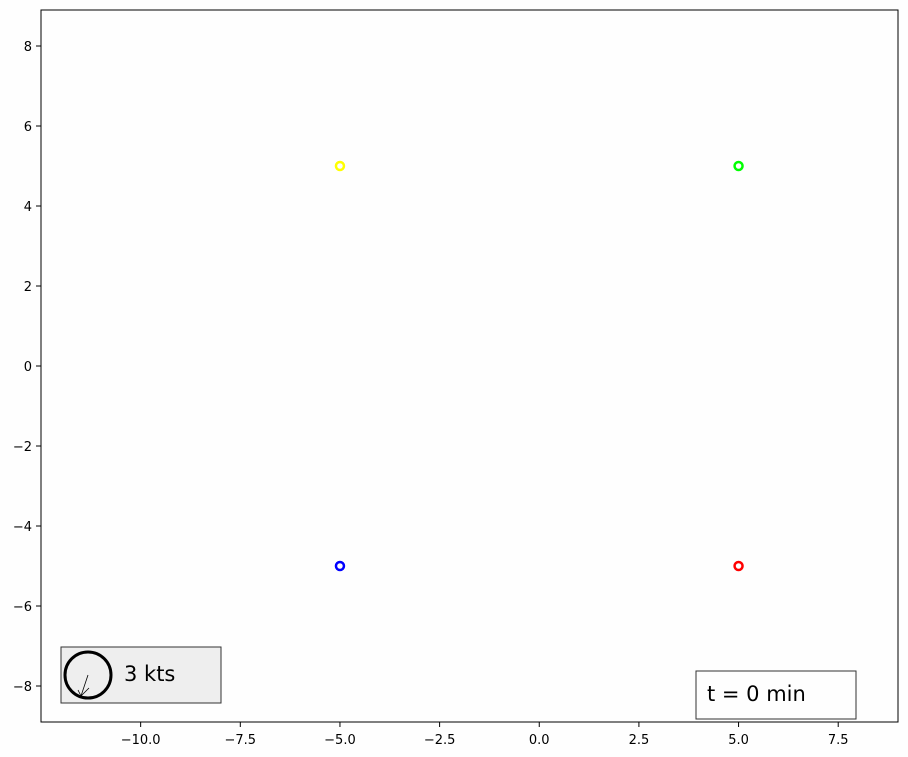  Describe the element at coordinates (141, 740) in the screenshot. I see `x-tick-label: −10.0` at that location.